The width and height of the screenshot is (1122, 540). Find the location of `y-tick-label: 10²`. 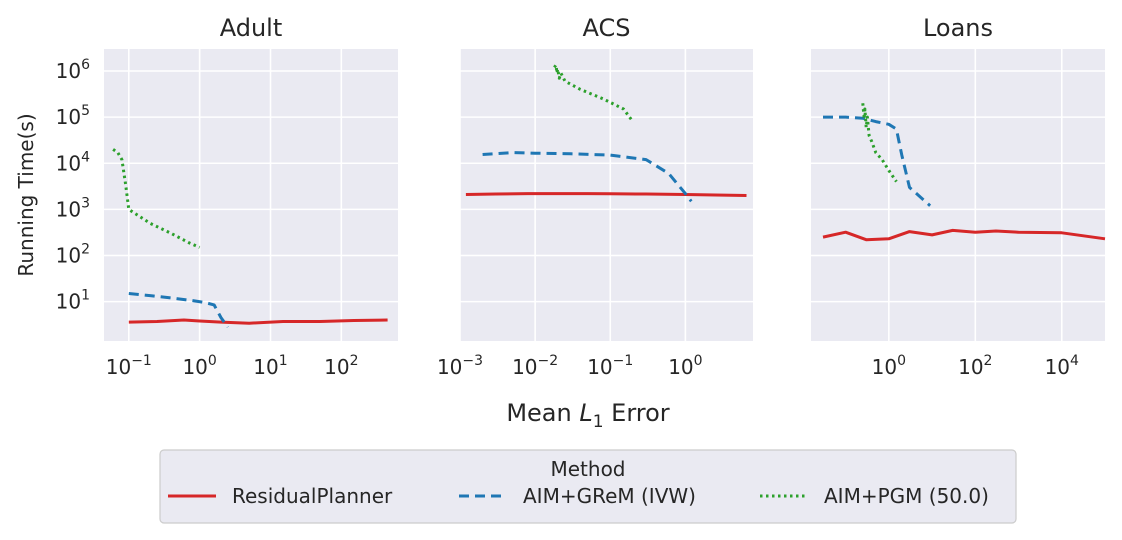

y-tick-label: 10² is located at coordinates (73, 254).